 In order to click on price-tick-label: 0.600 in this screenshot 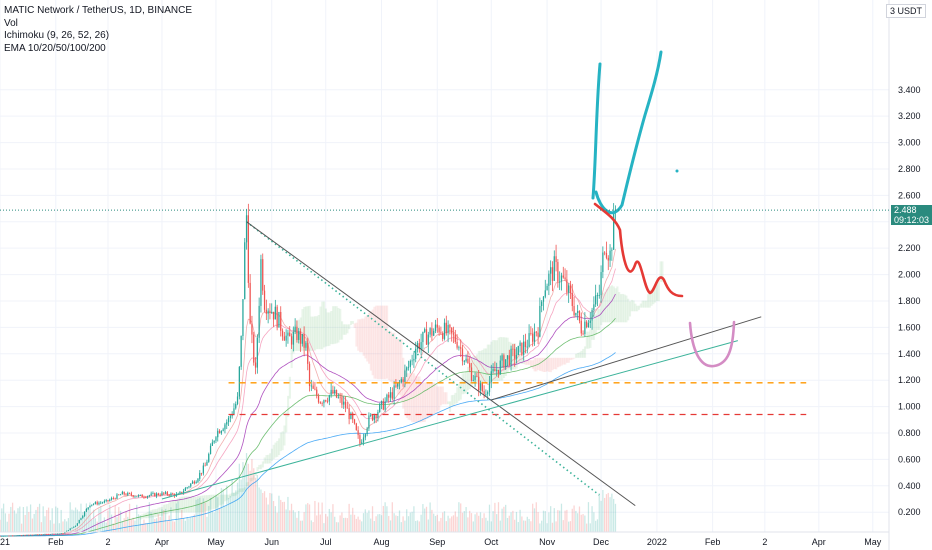, I will do `click(909, 459)`.